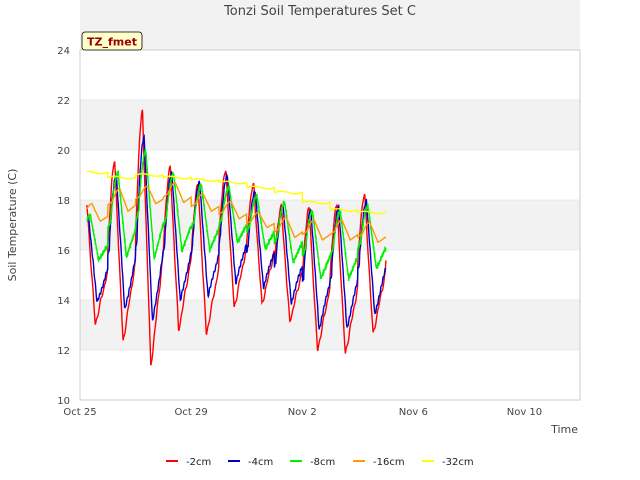  Describe the element at coordinates (79, 412) in the screenshot. I see `x-tick-label: Oct 25` at that location.